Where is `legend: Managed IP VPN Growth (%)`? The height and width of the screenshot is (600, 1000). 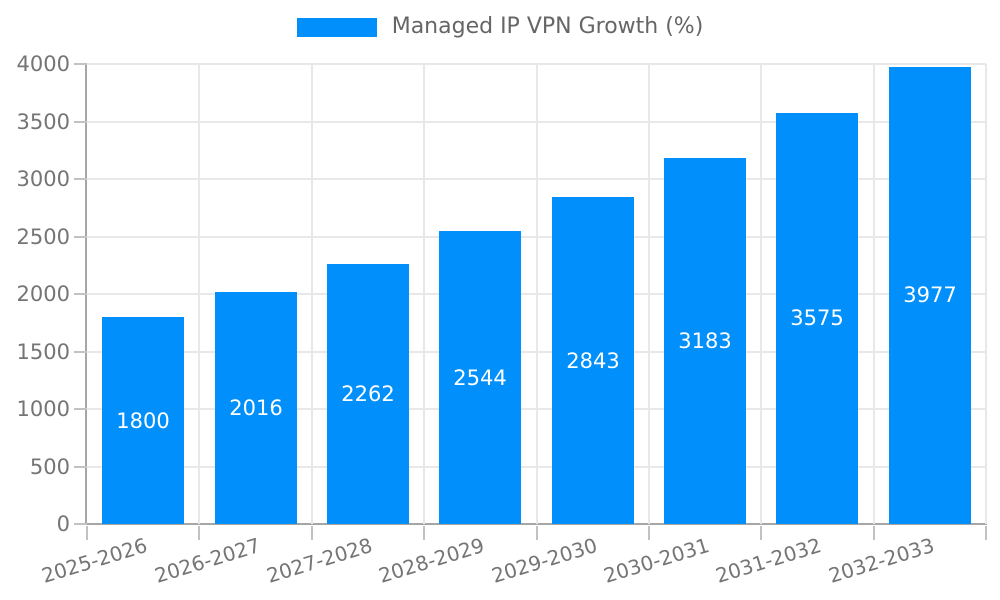
legend: Managed IP VPN Growth (%) is located at coordinates (500, 27).